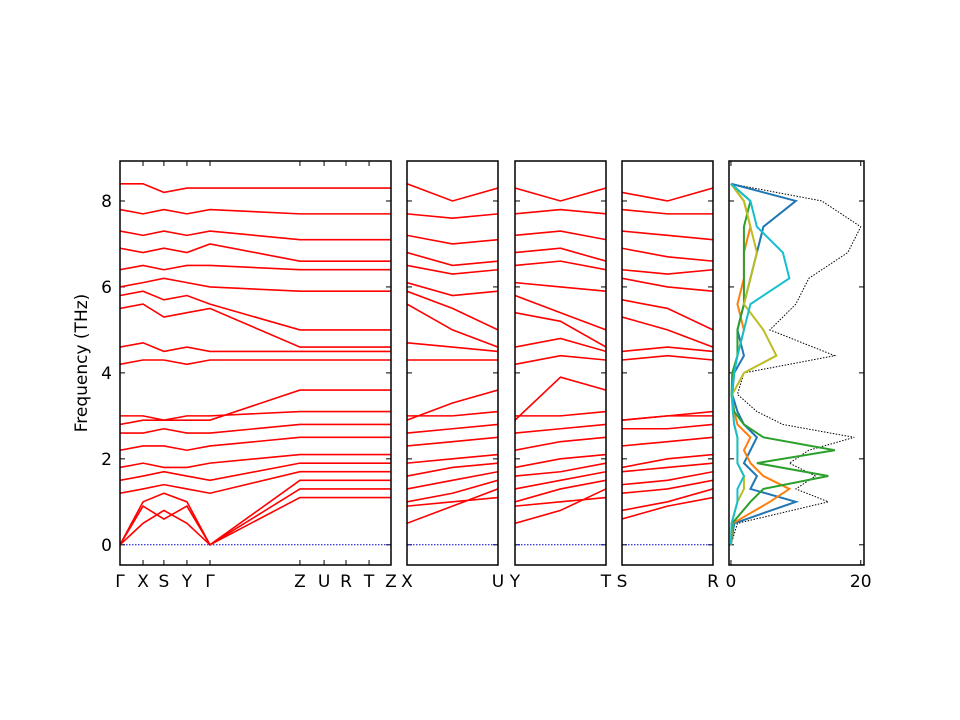 The width and height of the screenshot is (960, 720). I want to click on y-tick-label: 2, so click(106, 460).